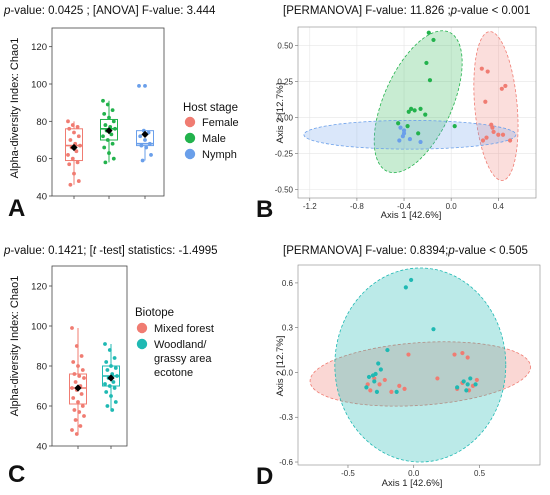  I want to click on panel-c-stat-t: t, so click(95, 251).